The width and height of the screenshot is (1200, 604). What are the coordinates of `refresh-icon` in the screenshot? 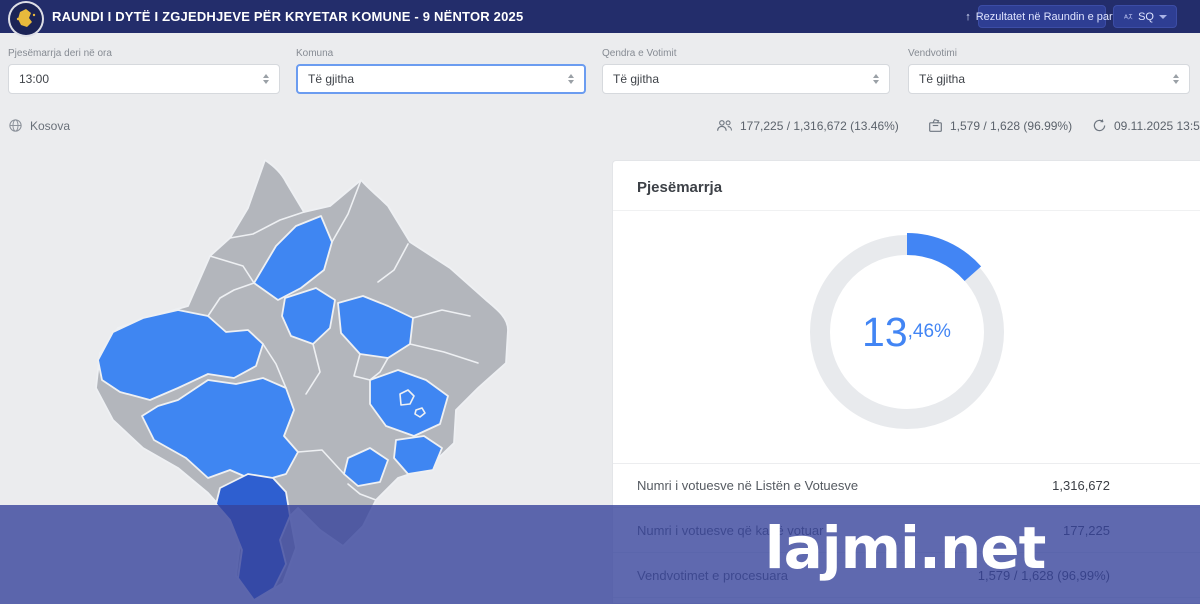 It's located at (1099, 125).